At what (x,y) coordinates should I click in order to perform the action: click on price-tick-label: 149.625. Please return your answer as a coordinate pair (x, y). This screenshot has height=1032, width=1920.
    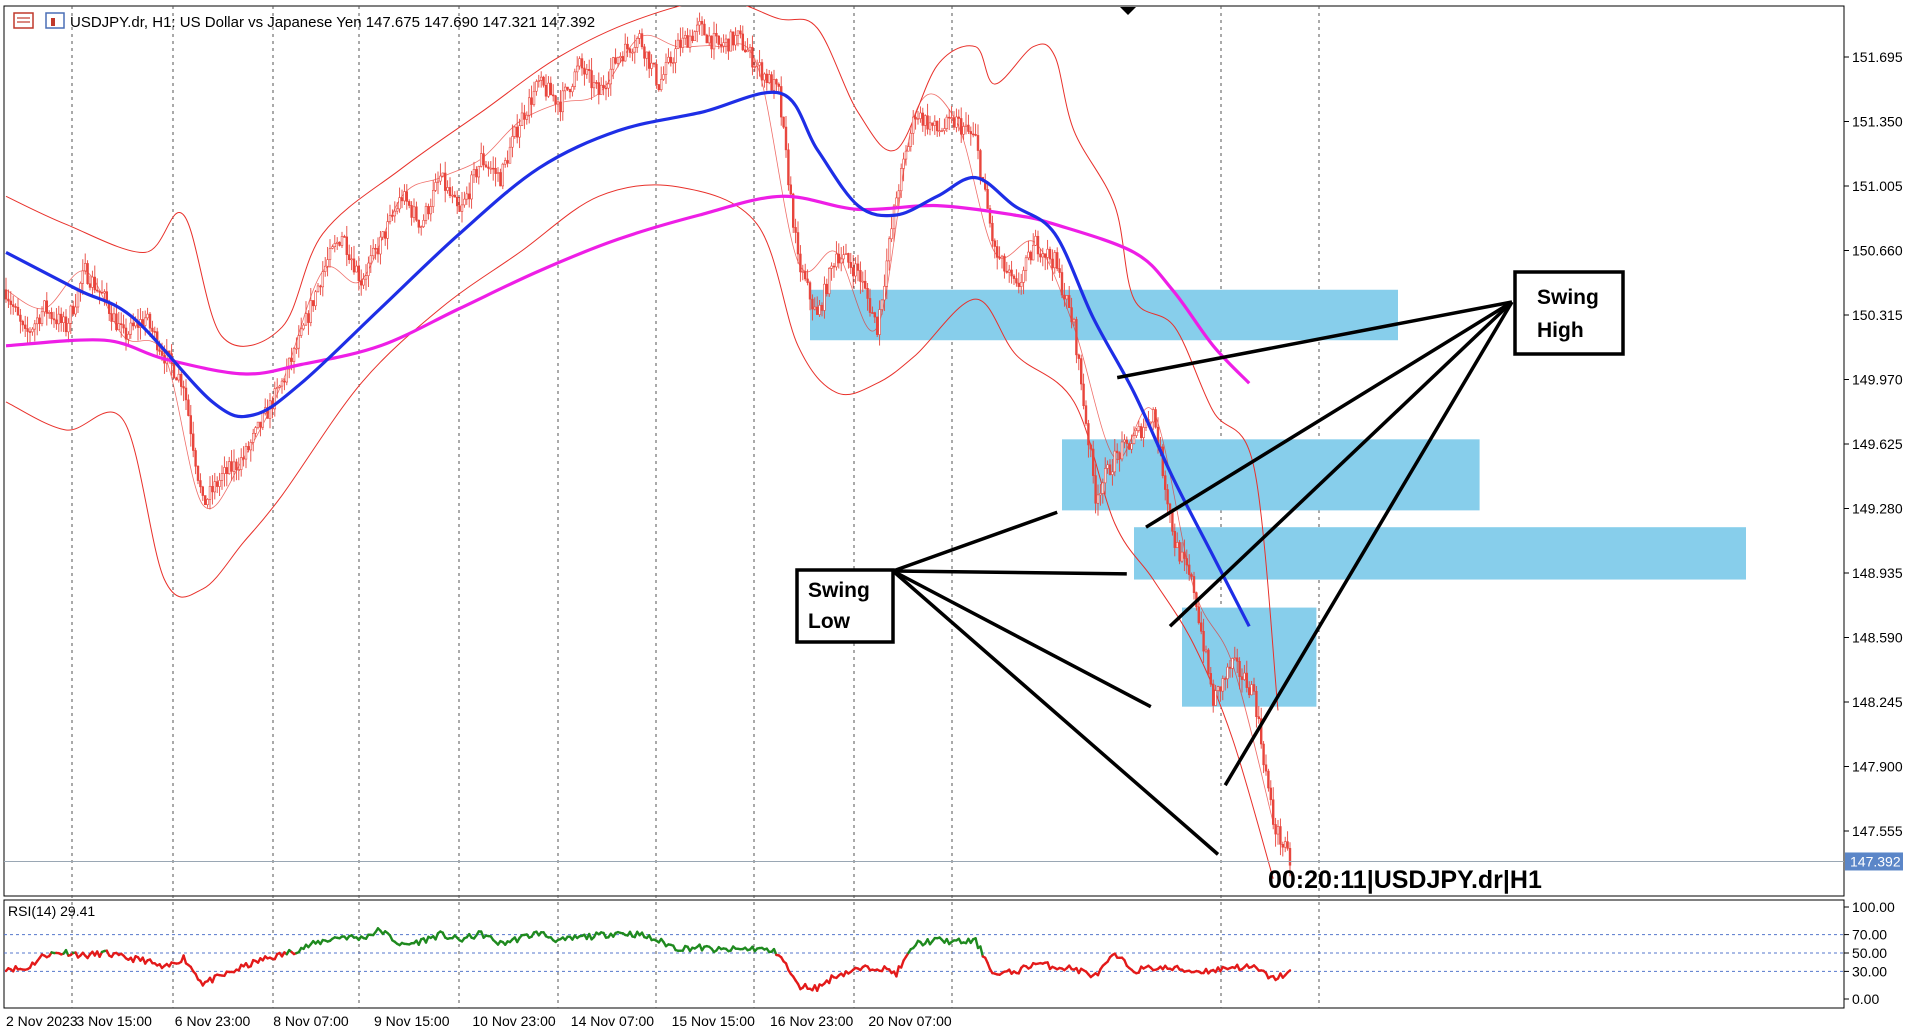
    Looking at the image, I should click on (1877, 444).